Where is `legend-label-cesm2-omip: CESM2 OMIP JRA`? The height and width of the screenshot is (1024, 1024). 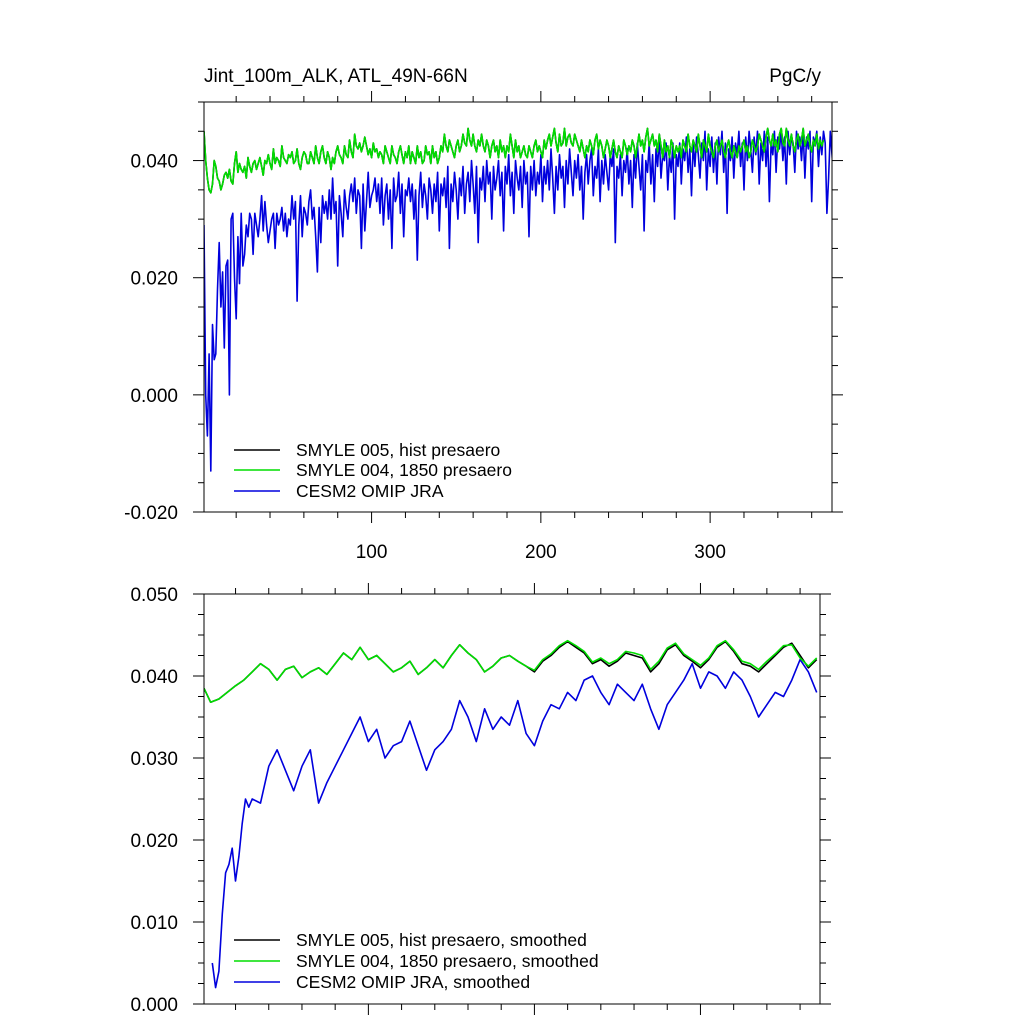 legend-label-cesm2-omip: CESM2 OMIP JRA is located at coordinates (370, 491).